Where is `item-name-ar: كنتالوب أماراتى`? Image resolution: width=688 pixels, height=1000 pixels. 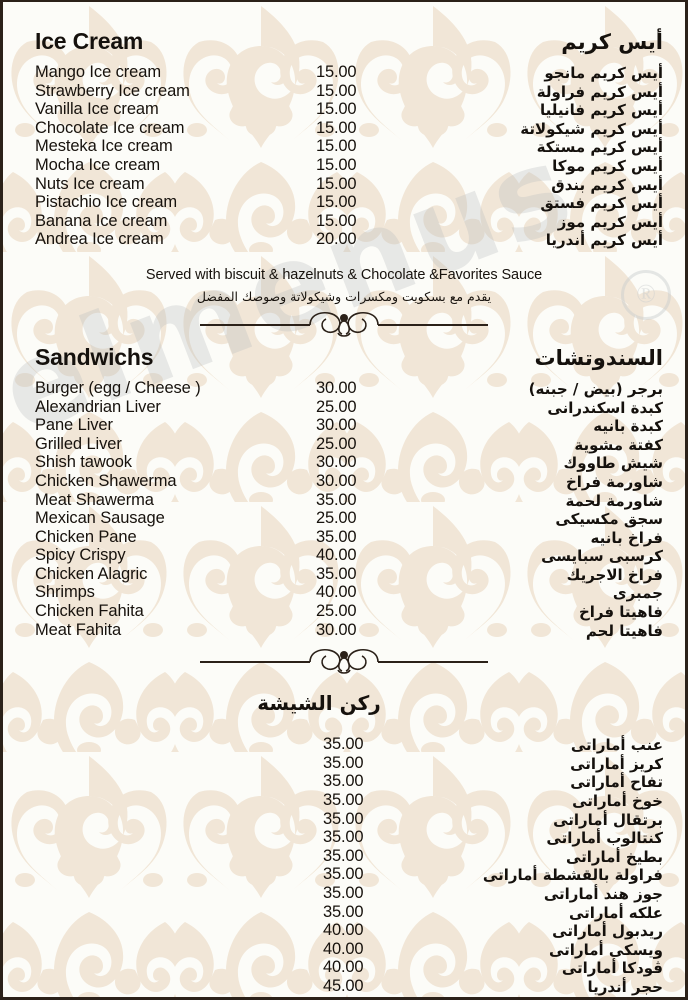 item-name-ar: كنتالوب أماراتى is located at coordinates (604, 838).